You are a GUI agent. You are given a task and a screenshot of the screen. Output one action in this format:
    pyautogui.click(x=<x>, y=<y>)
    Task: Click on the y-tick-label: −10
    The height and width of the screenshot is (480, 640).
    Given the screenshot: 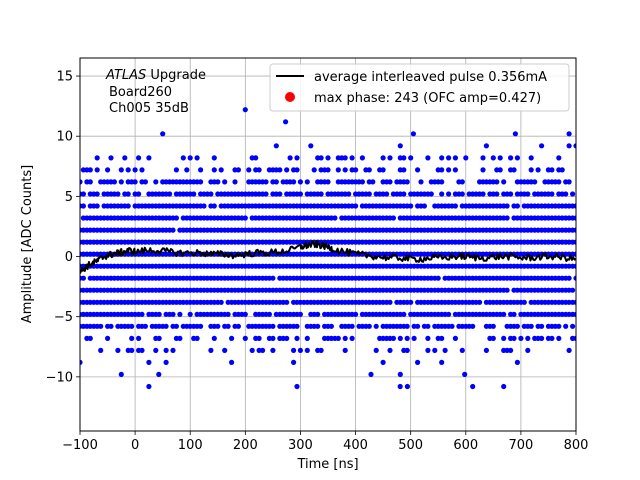 What is the action you would take?
    pyautogui.click(x=59, y=377)
    